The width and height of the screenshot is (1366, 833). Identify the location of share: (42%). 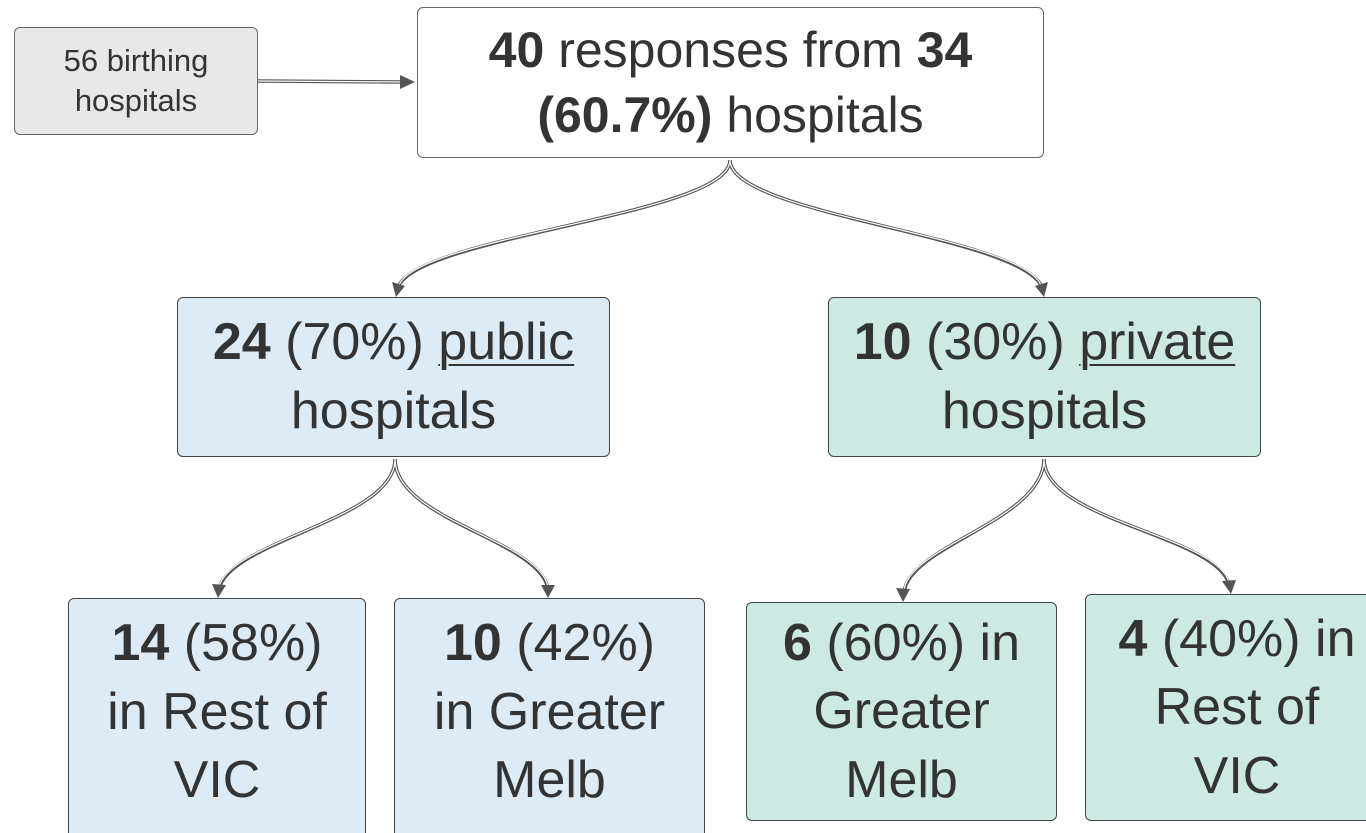
(585, 643).